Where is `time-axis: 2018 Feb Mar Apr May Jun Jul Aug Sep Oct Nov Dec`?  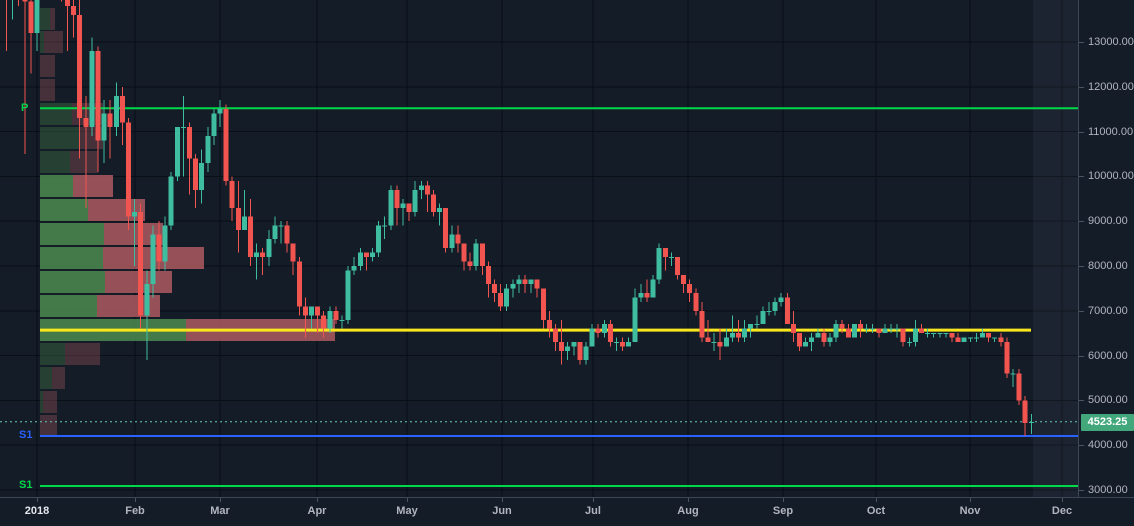
time-axis: 2018 Feb Mar Apr May Jun Jul Aug Sep Oct Nov Dec is located at coordinates (567, 511).